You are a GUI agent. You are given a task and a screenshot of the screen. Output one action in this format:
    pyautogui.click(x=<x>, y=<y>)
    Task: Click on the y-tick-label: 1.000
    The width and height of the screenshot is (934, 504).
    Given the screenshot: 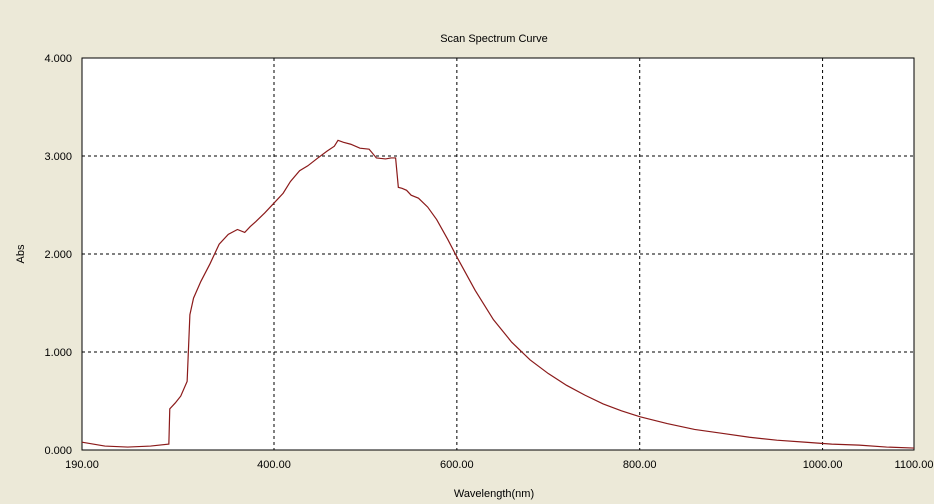 What is the action you would take?
    pyautogui.click(x=58, y=353)
    